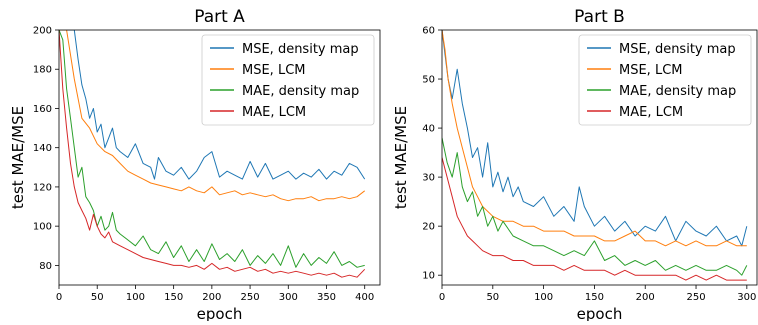 This screenshot has width=758, height=325. What do you see at coordinates (428, 31) in the screenshot?
I see `y-tick-label: 60` at bounding box center [428, 31].